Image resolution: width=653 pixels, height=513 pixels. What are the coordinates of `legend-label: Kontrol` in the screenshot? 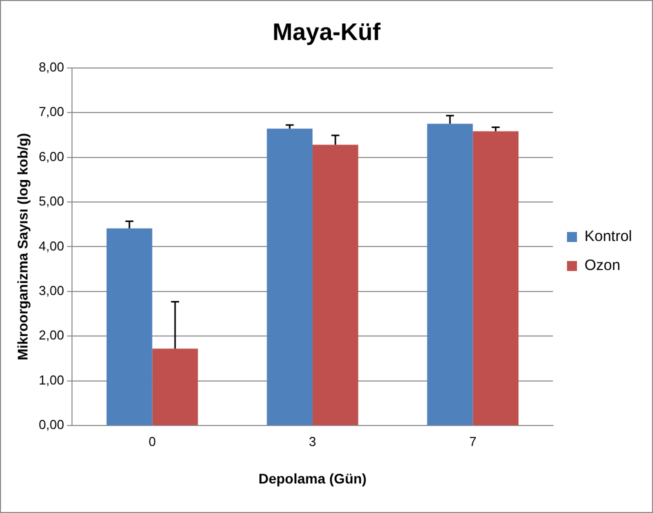 It's located at (608, 237).